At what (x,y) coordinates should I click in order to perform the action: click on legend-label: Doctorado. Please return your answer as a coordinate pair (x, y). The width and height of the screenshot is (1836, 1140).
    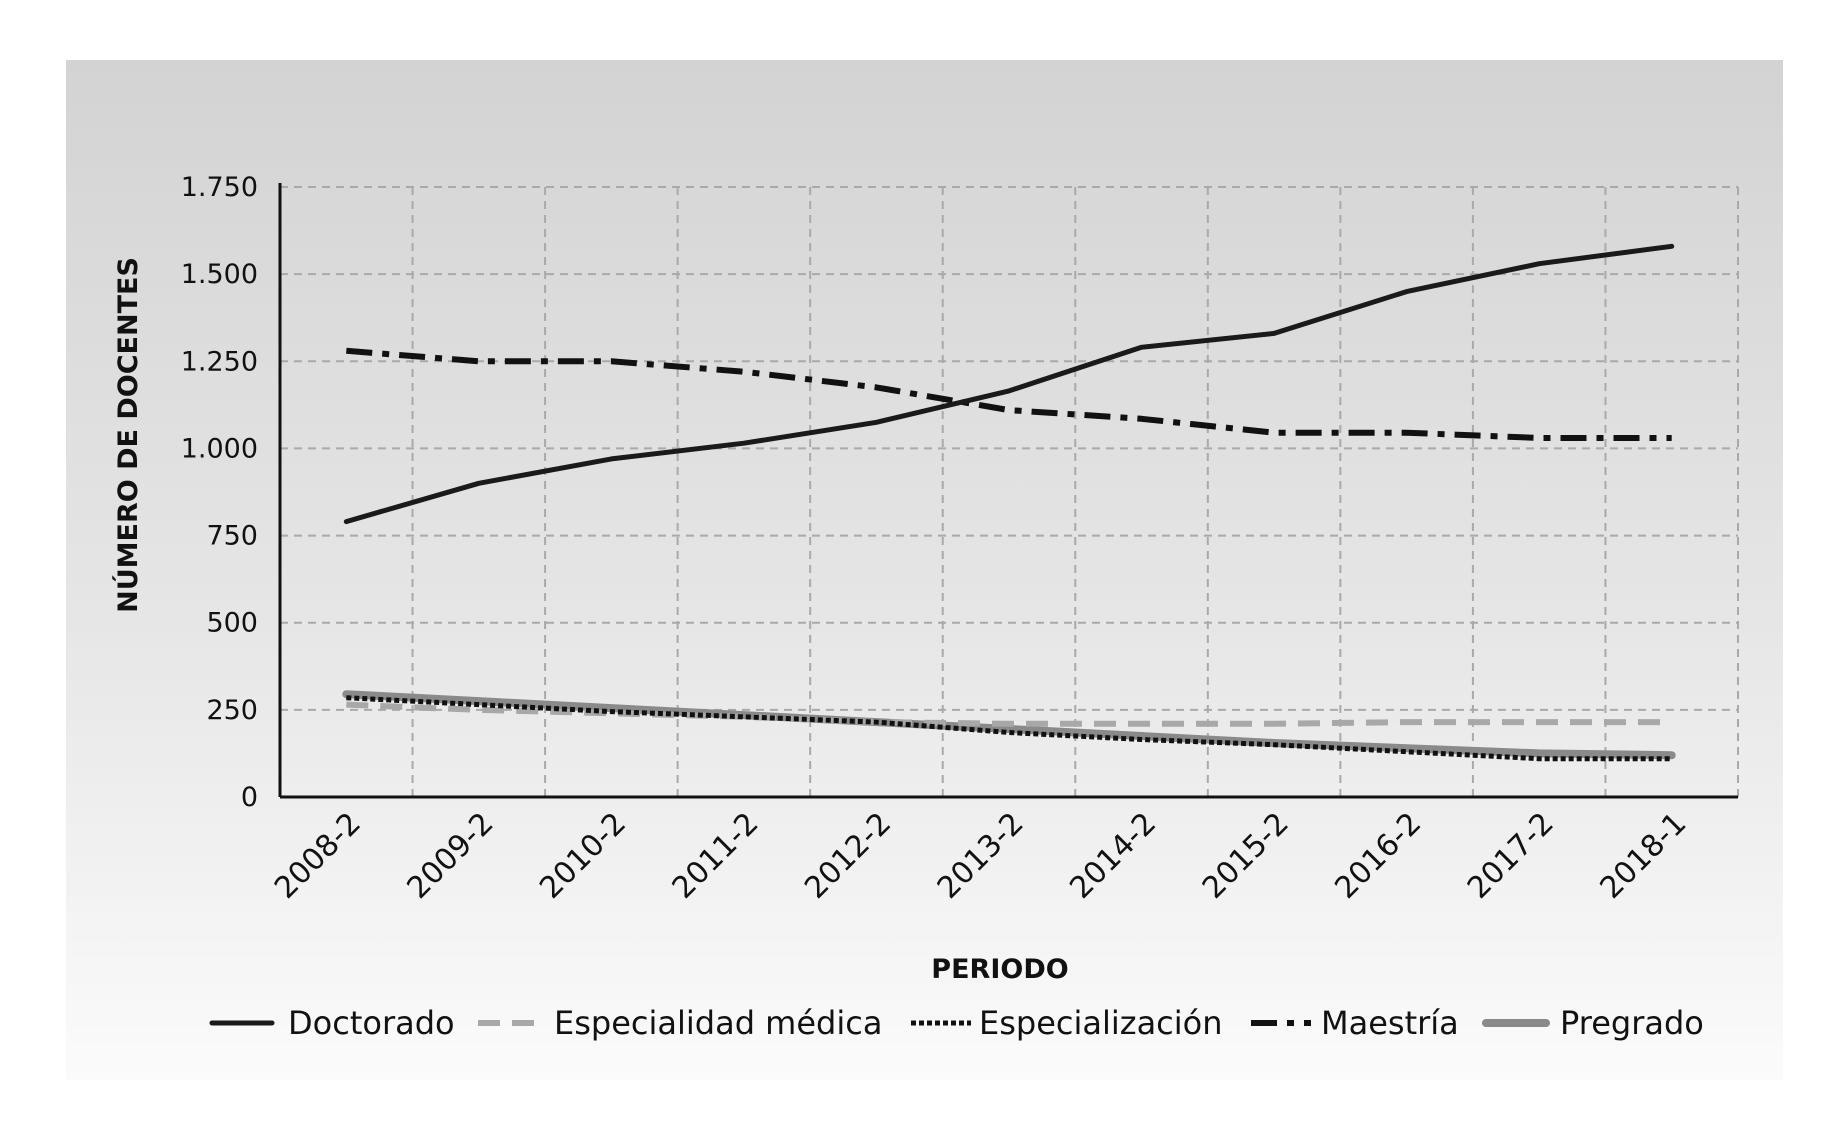
    Looking at the image, I should click on (371, 1023).